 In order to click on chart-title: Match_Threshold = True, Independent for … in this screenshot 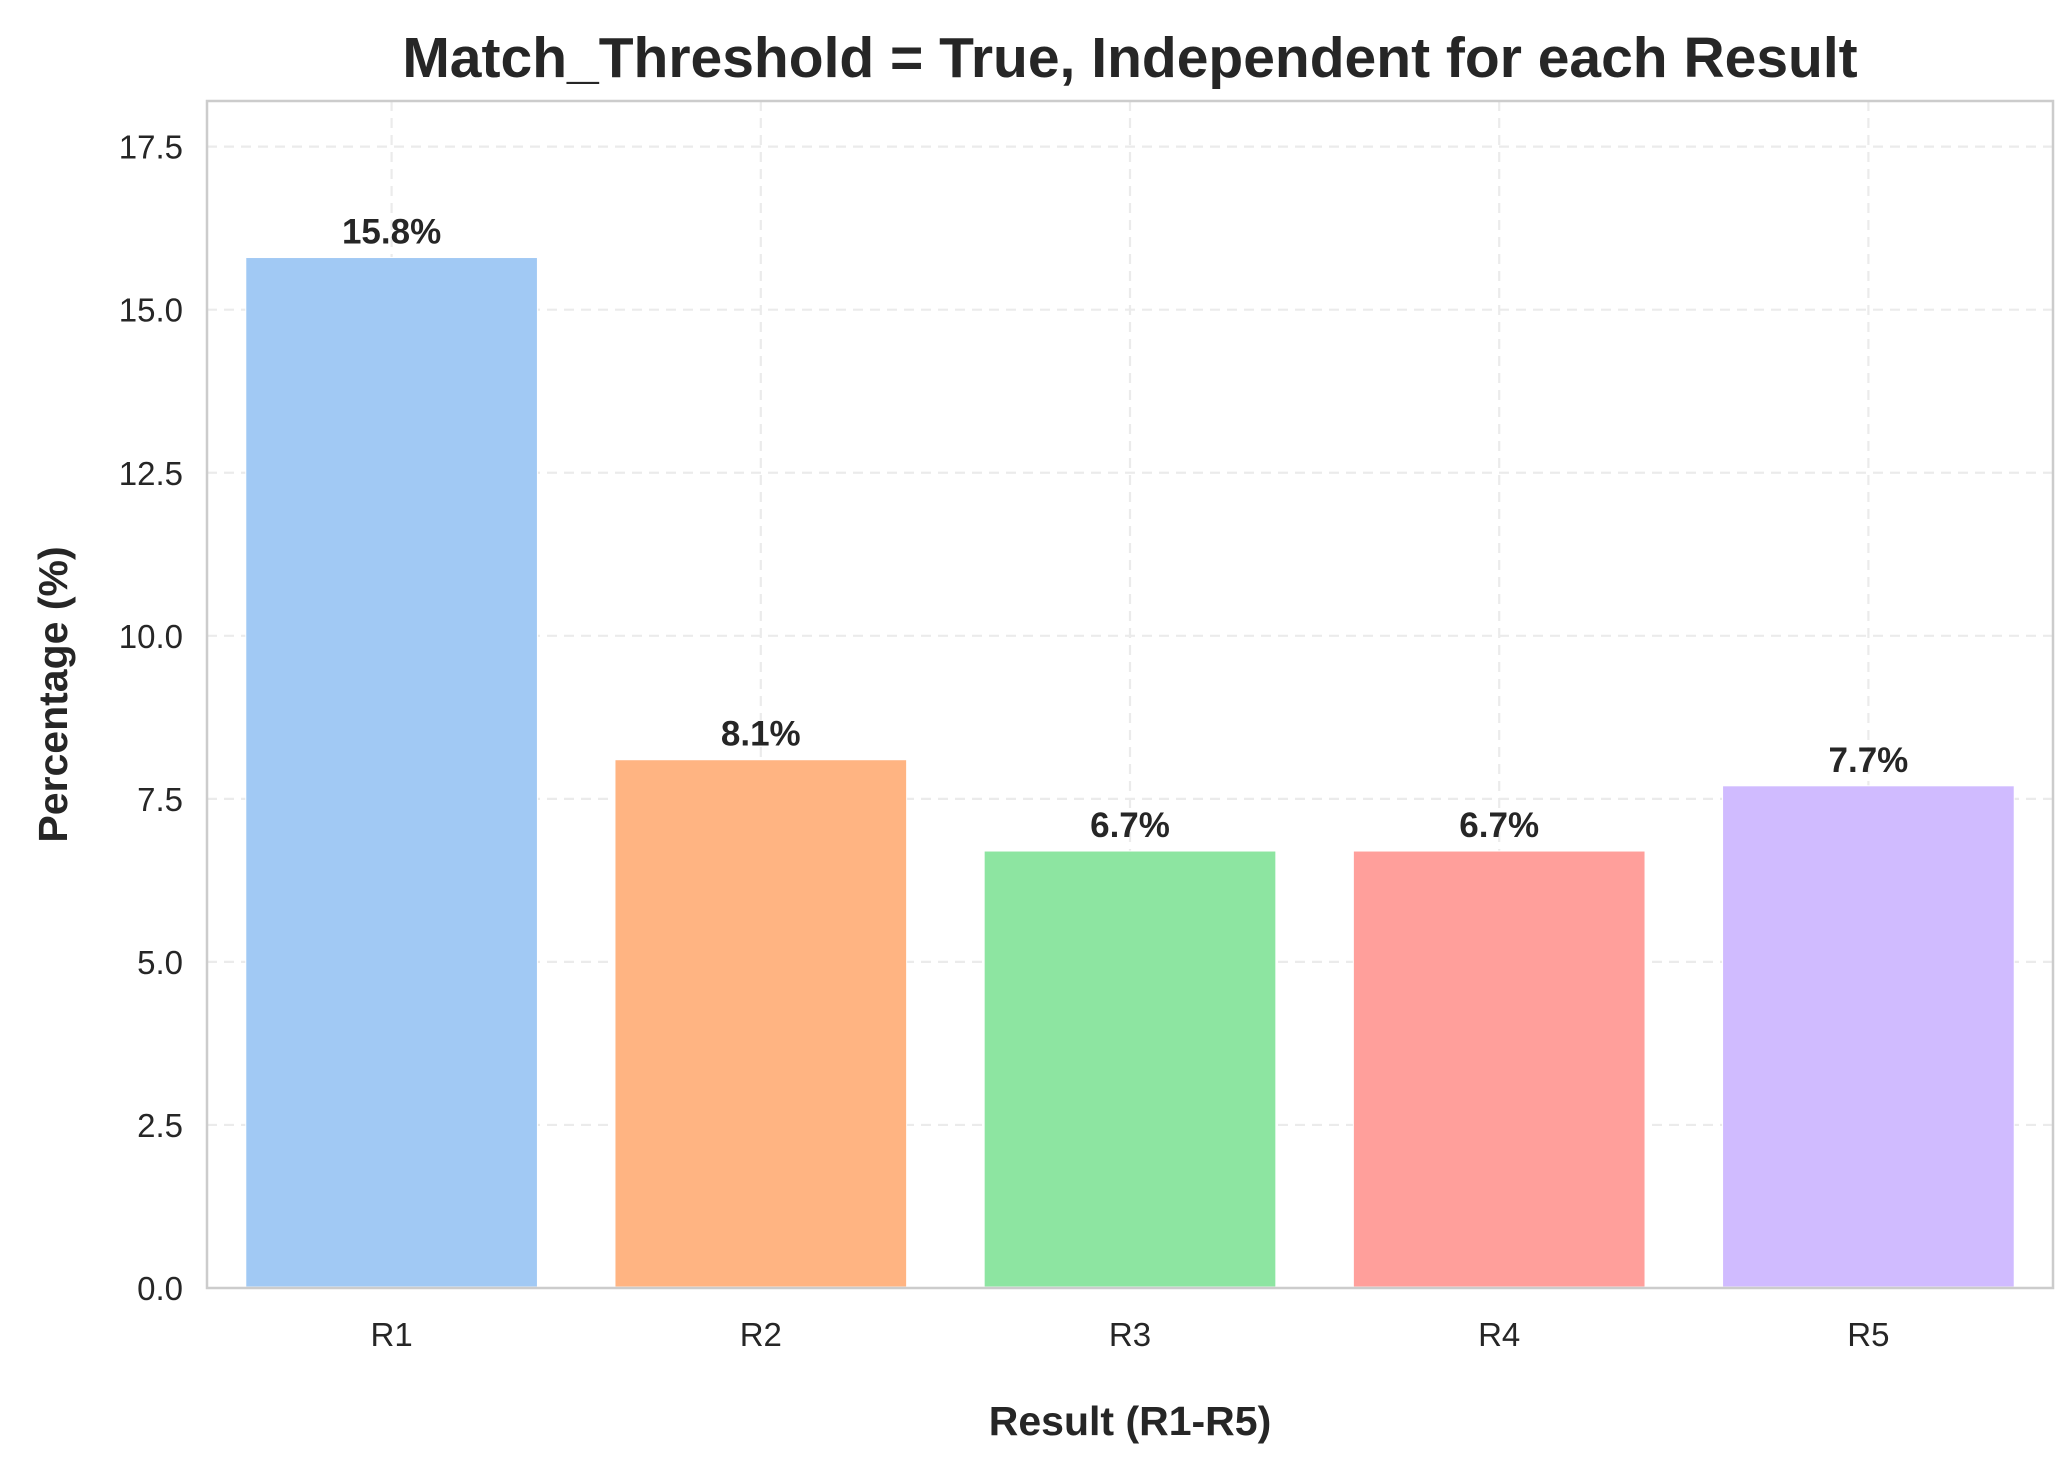, I will do `click(1129, 58)`.